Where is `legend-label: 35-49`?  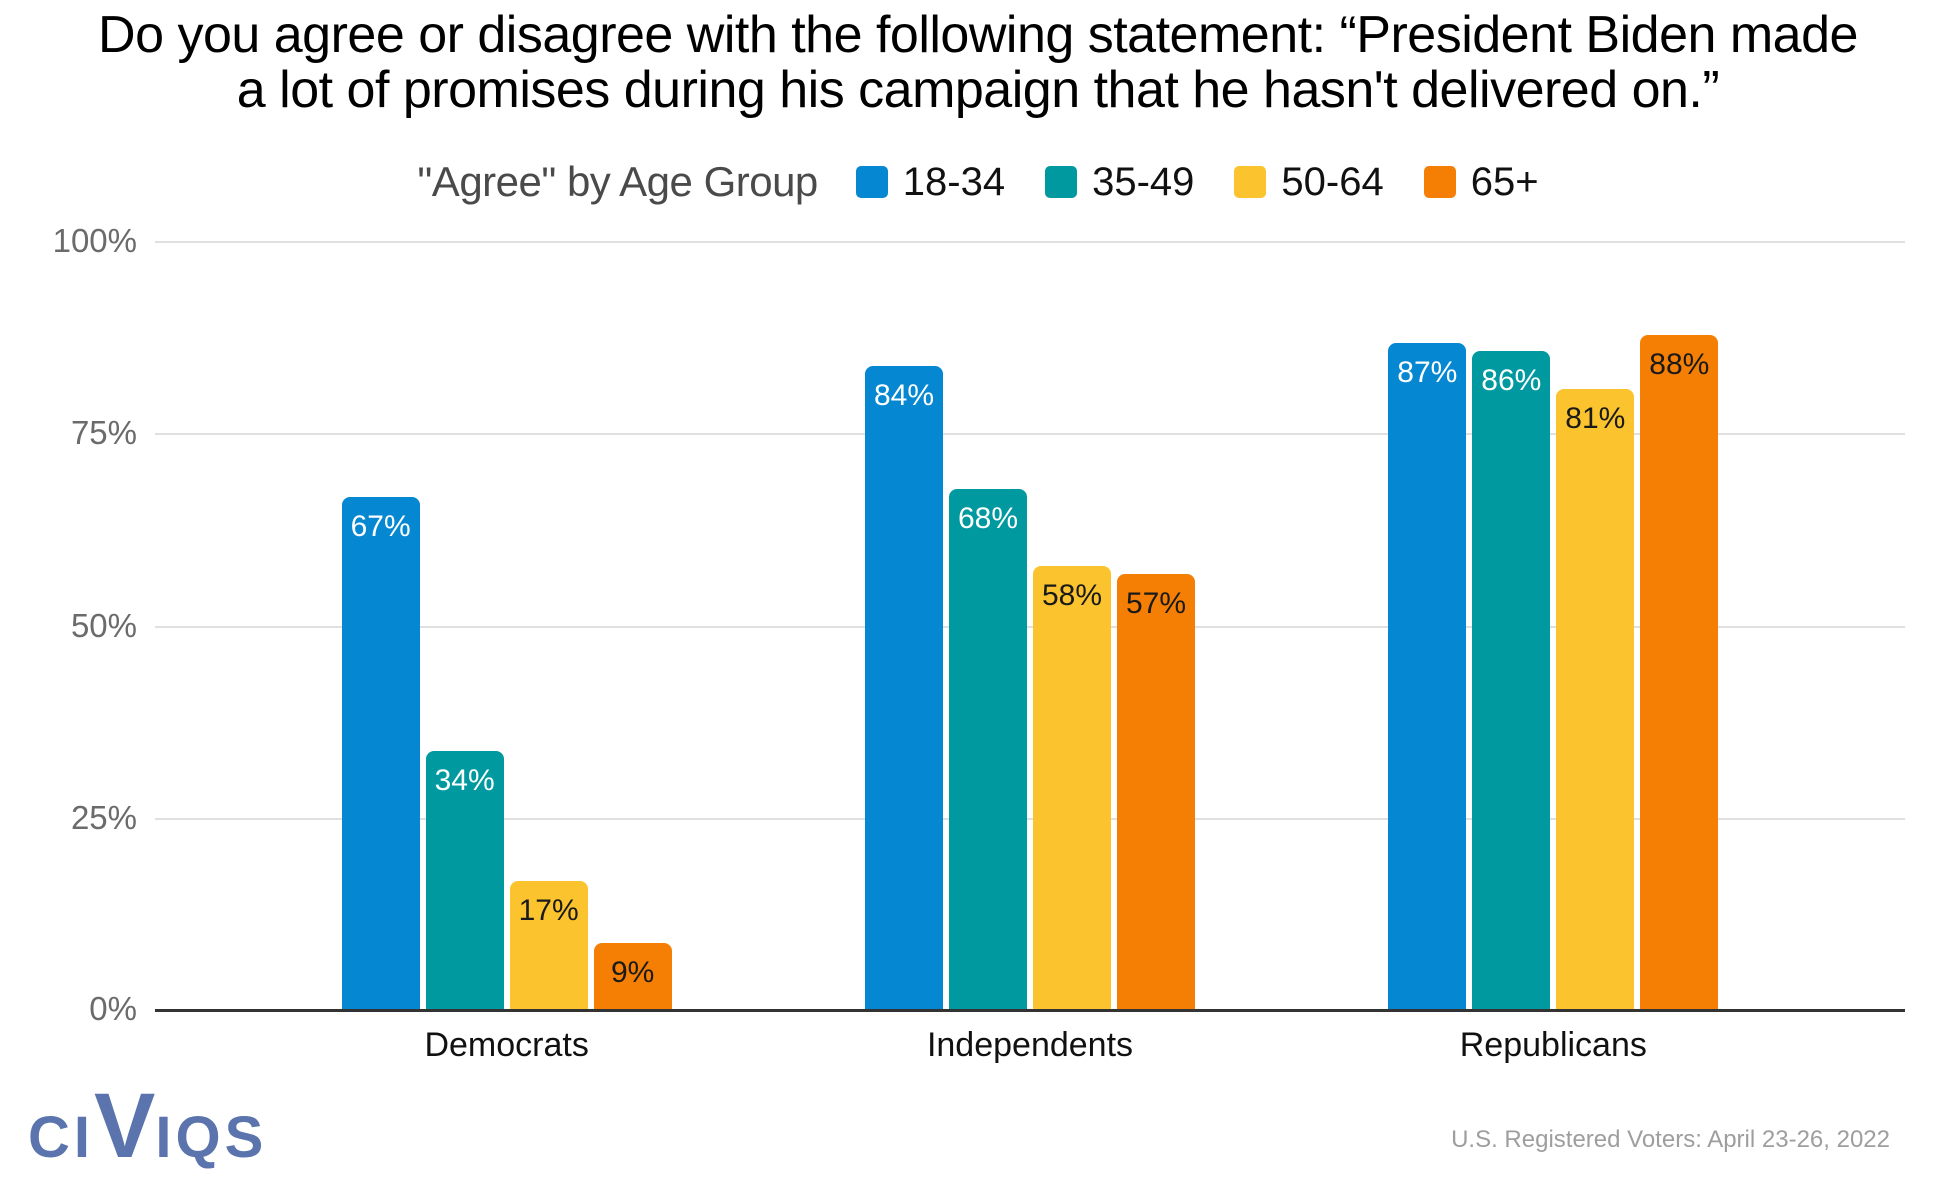
legend-label: 35-49 is located at coordinates (1143, 181).